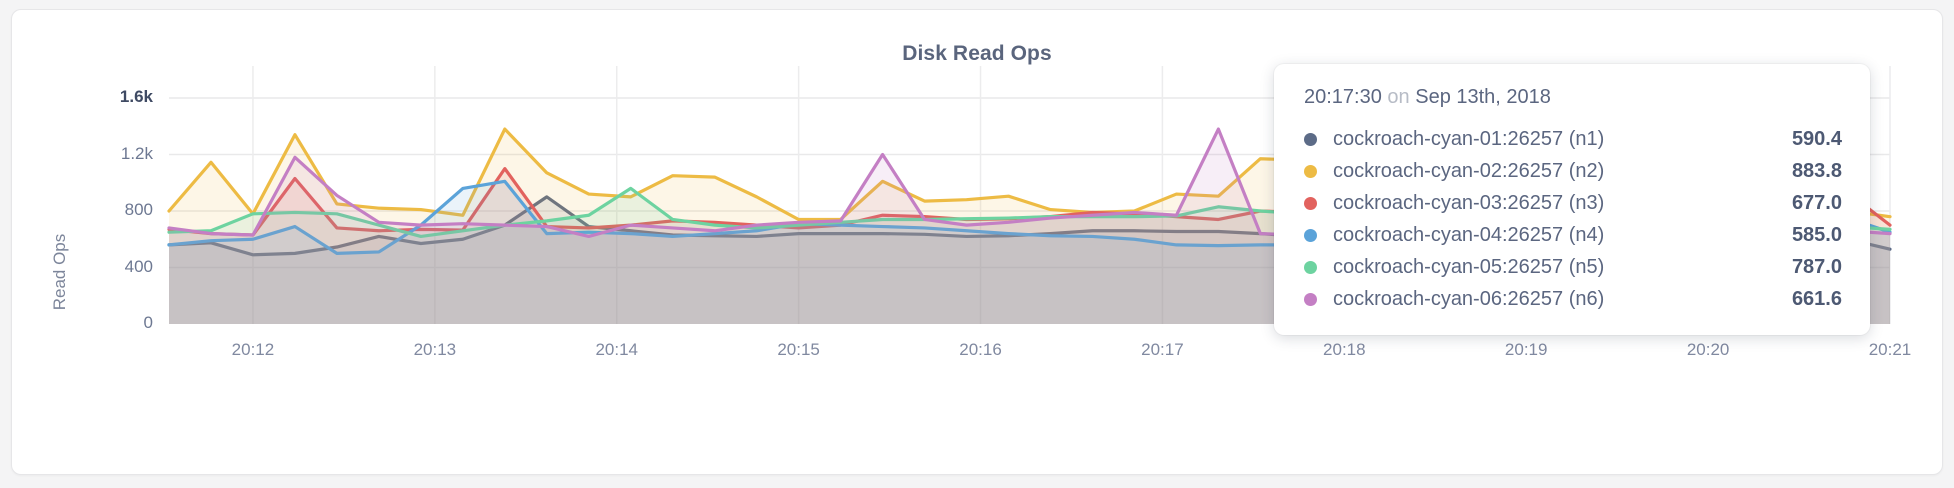 This screenshot has width=1954, height=488. What do you see at coordinates (59, 272) in the screenshot?
I see `y-axis-title: Read Ops` at bounding box center [59, 272].